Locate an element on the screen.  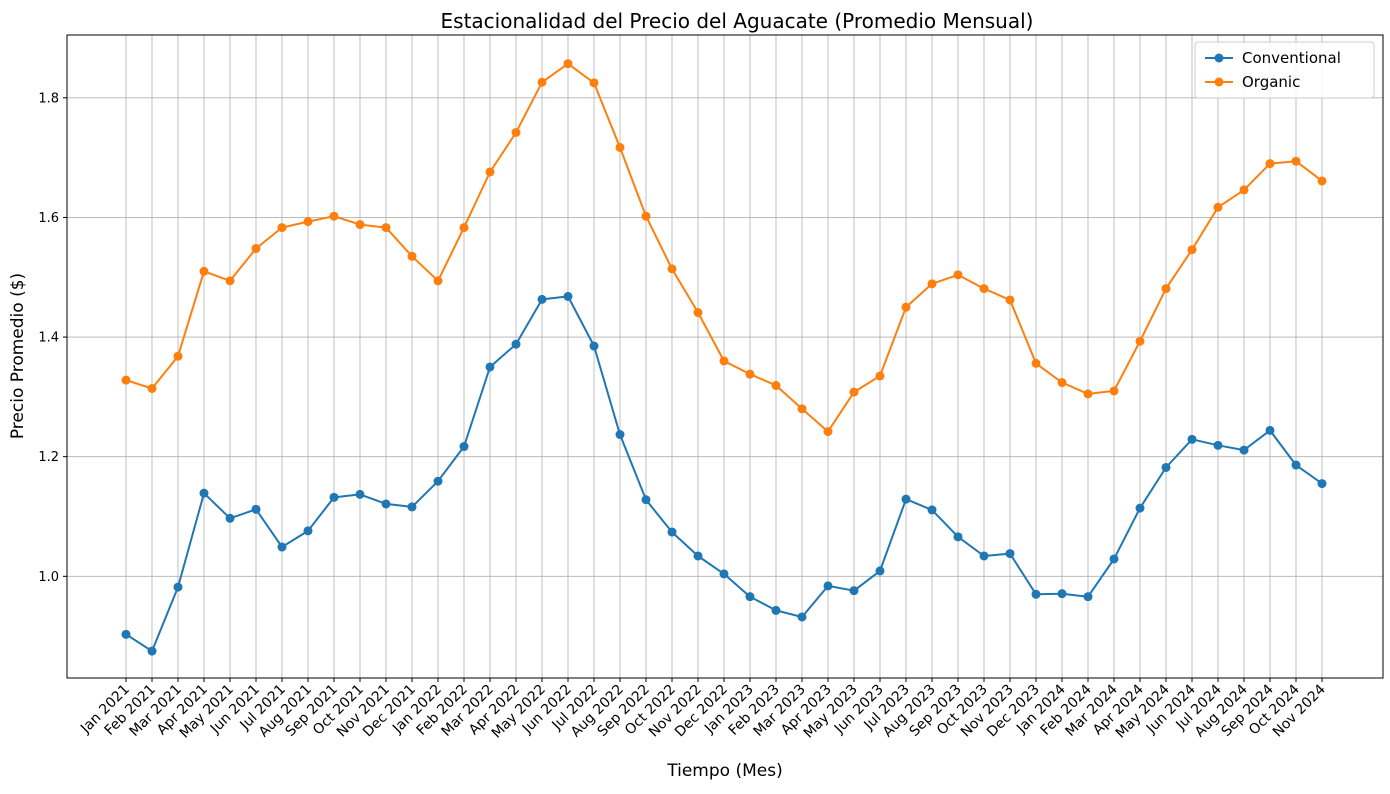
y-axis: 1.0 1.2 1.4 1.6 1.8 is located at coordinates (52, 338).